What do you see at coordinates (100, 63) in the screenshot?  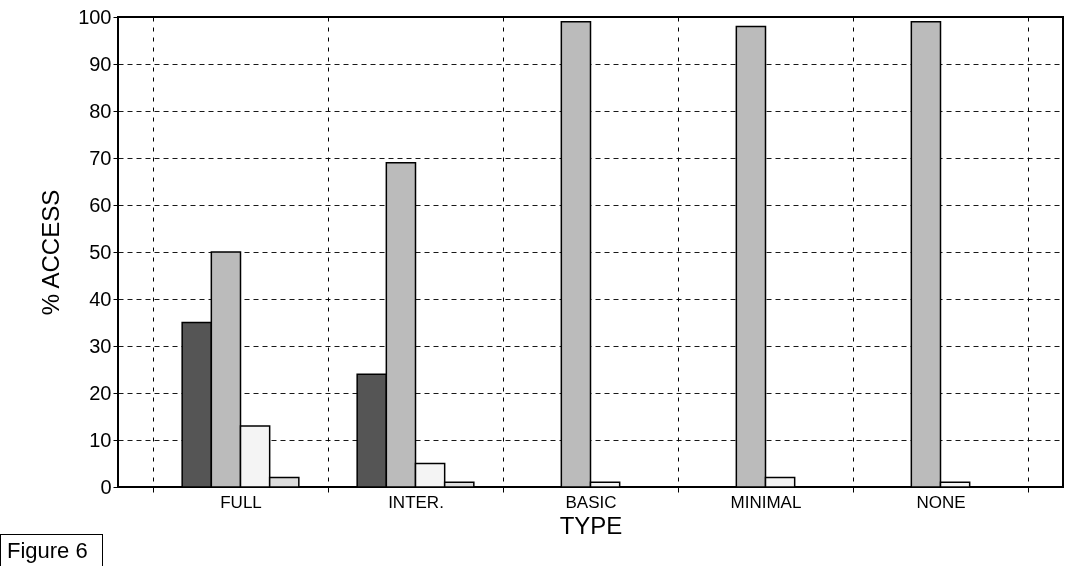 I see `y-tick-label: 90` at bounding box center [100, 63].